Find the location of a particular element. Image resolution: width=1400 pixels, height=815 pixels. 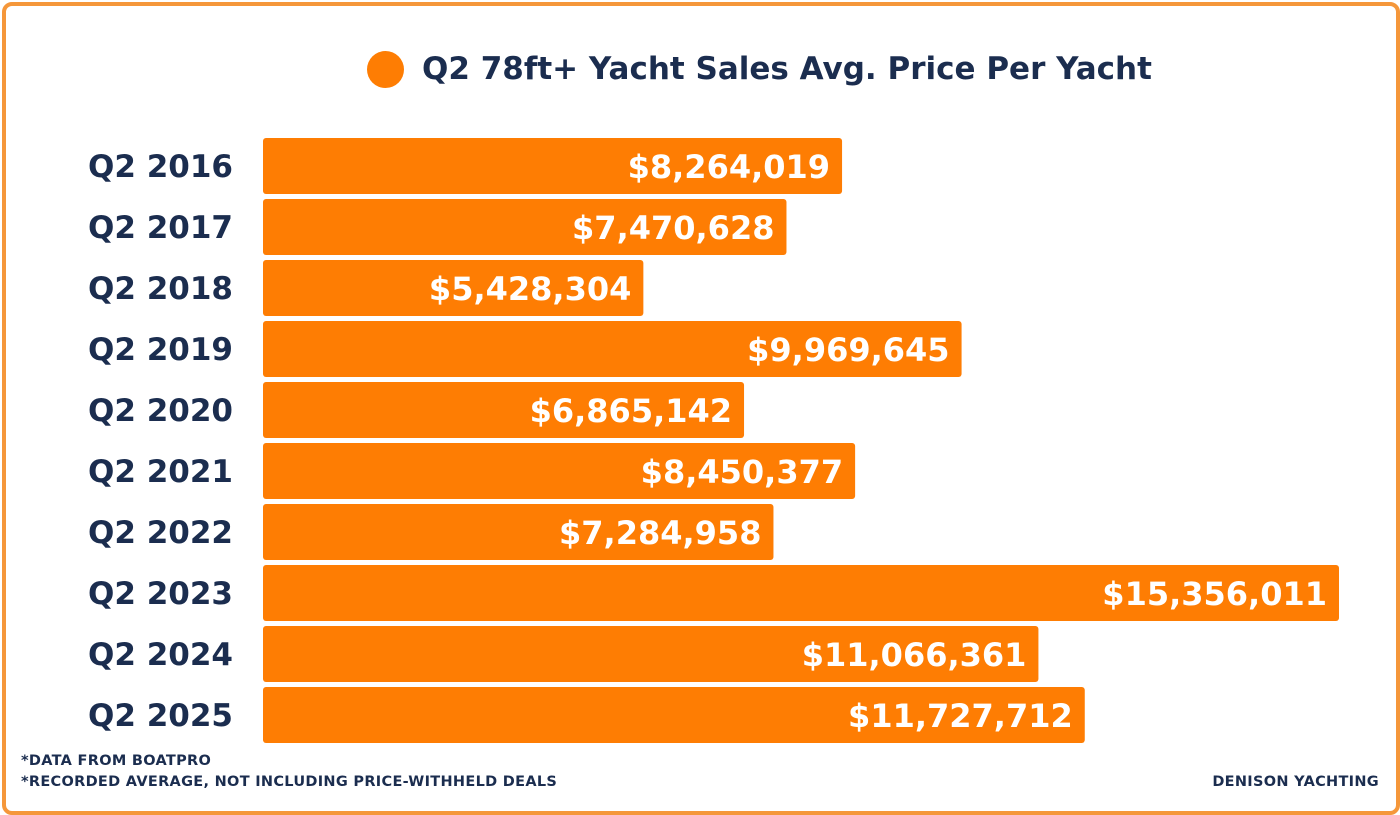

value-label: $15,356,011 is located at coordinates (1214, 594).